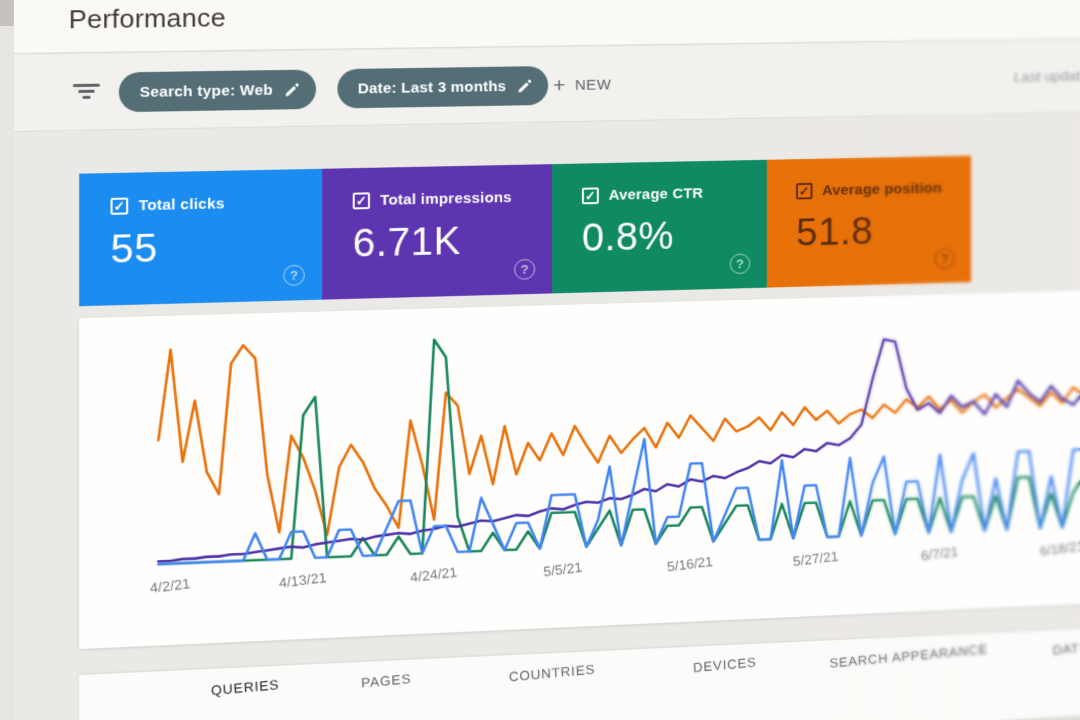 Image resolution: width=1080 pixels, height=720 pixels. What do you see at coordinates (86, 91) in the screenshot?
I see `filter-icon` at bounding box center [86, 91].